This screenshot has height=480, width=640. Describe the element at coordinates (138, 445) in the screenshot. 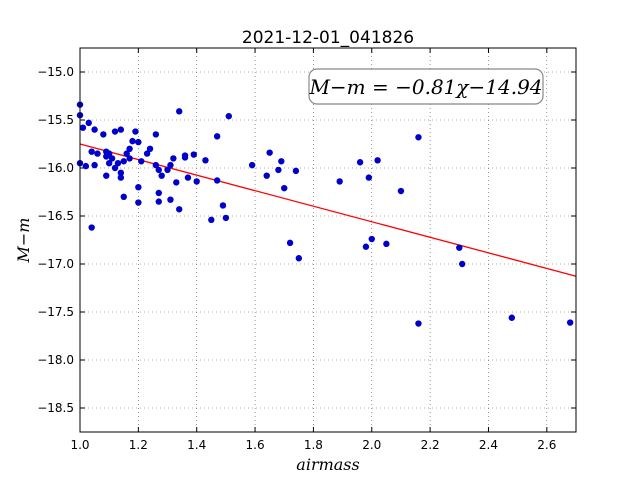

I see `x-tick-label: 1.2` at that location.